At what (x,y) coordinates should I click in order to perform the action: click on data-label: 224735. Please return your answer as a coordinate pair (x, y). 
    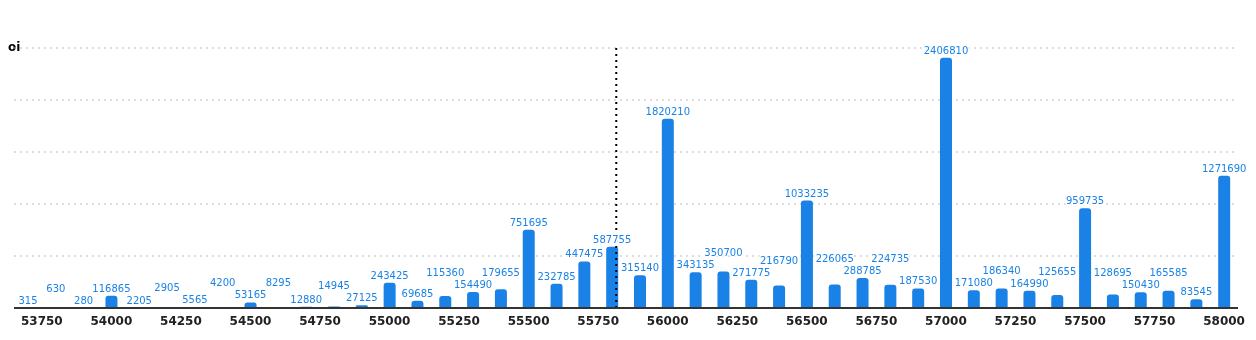
    Looking at the image, I should click on (890, 258).